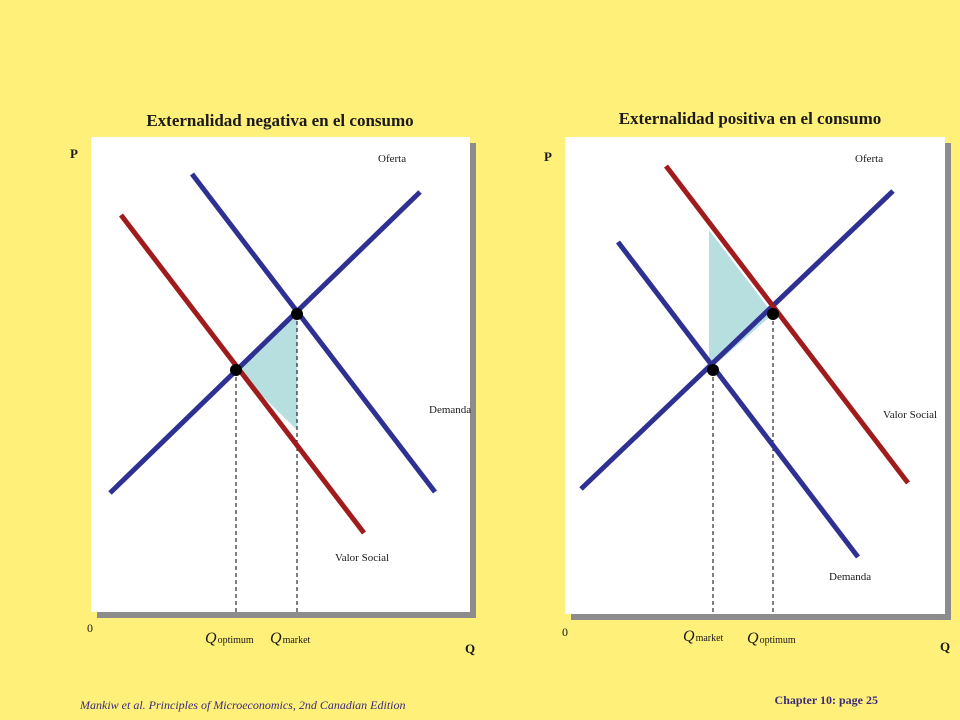  Describe the element at coordinates (297, 314) in the screenshot. I see `left-market-point` at that location.